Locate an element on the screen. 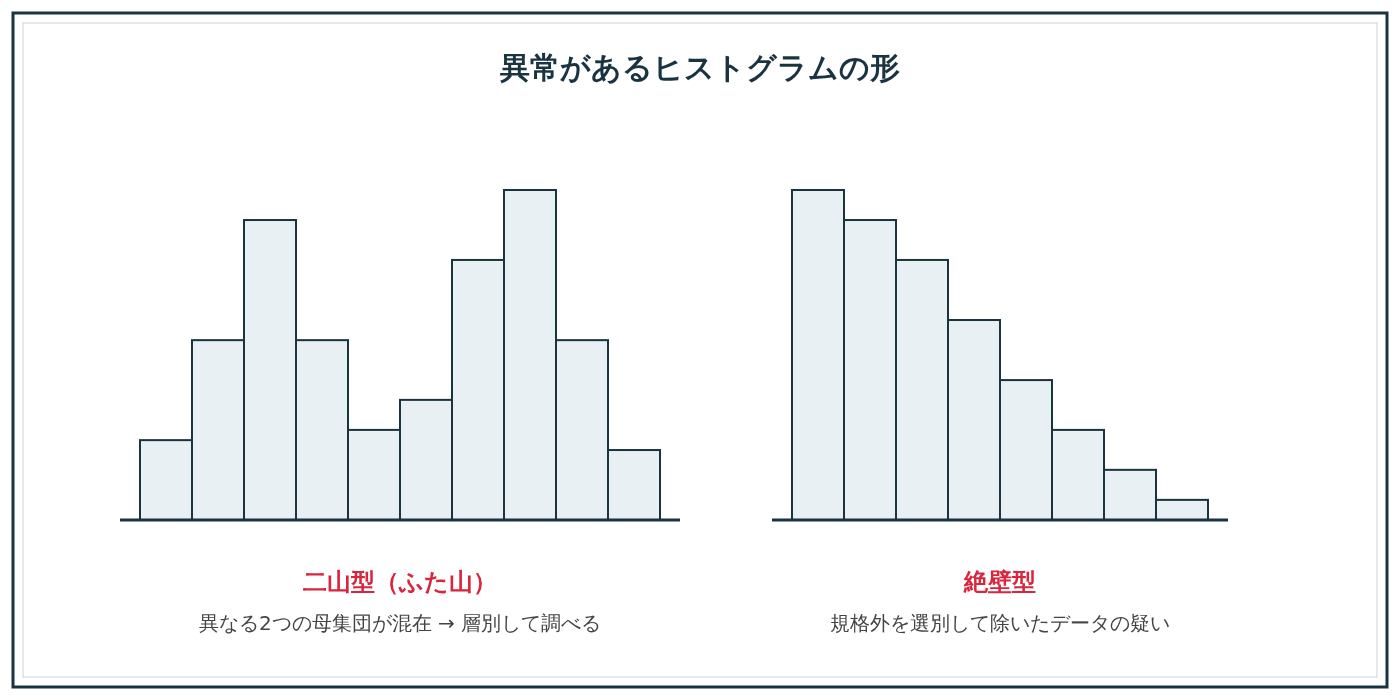 This screenshot has height=700, width=1400. text: 絶壁型 is located at coordinates (999, 582).